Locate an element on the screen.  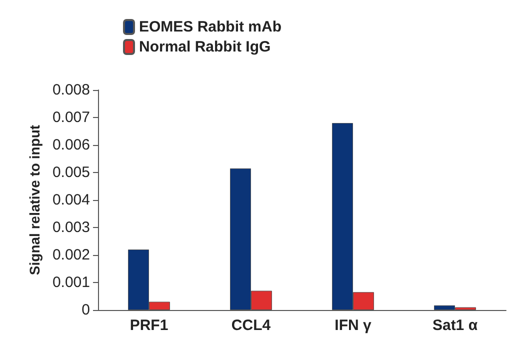
y-axis-title: Signal relative to input is located at coordinates (34, 200).